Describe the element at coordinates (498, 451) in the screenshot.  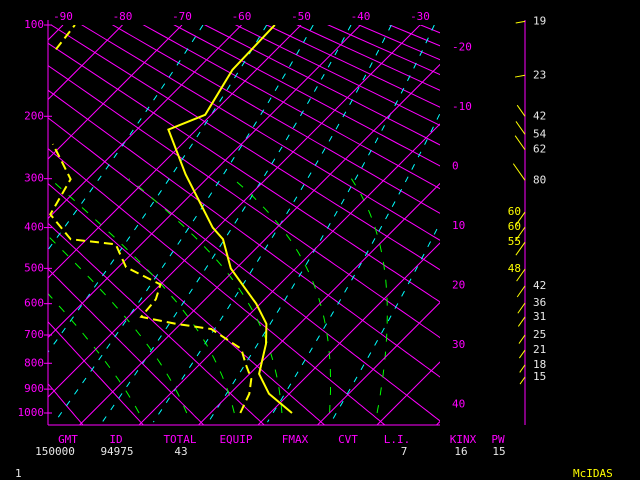
I see `stat-value: 15` at that location.